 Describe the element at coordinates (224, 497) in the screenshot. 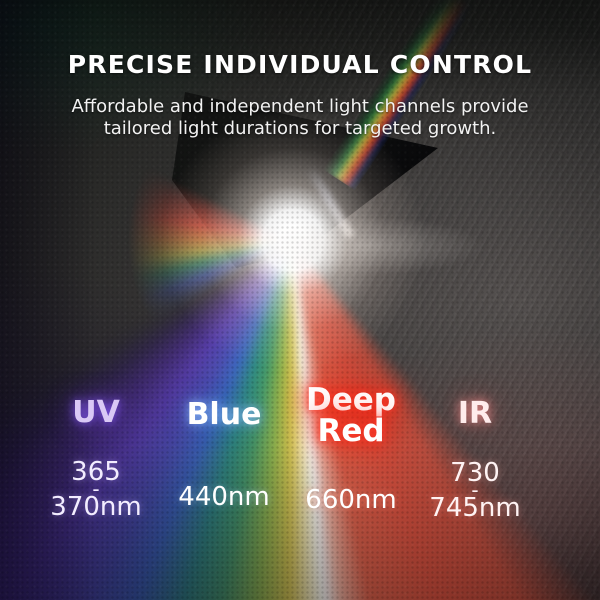

I see `channel-blue-wavelength: 440nm` at that location.